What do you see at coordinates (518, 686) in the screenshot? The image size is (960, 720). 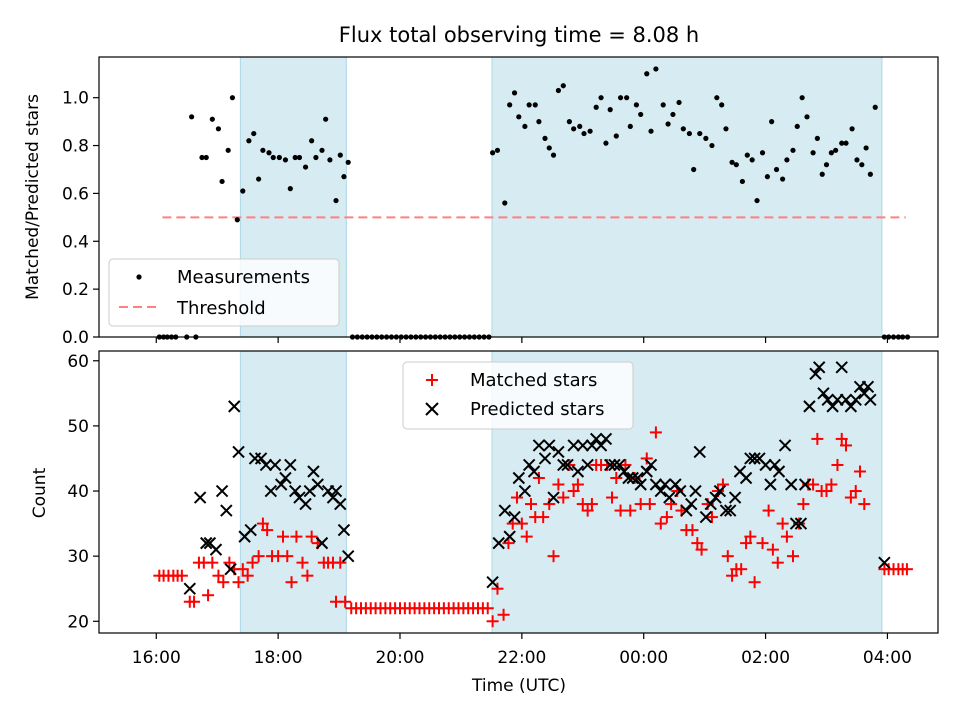 I see `x-axis-label: Time (UTC)` at bounding box center [518, 686].